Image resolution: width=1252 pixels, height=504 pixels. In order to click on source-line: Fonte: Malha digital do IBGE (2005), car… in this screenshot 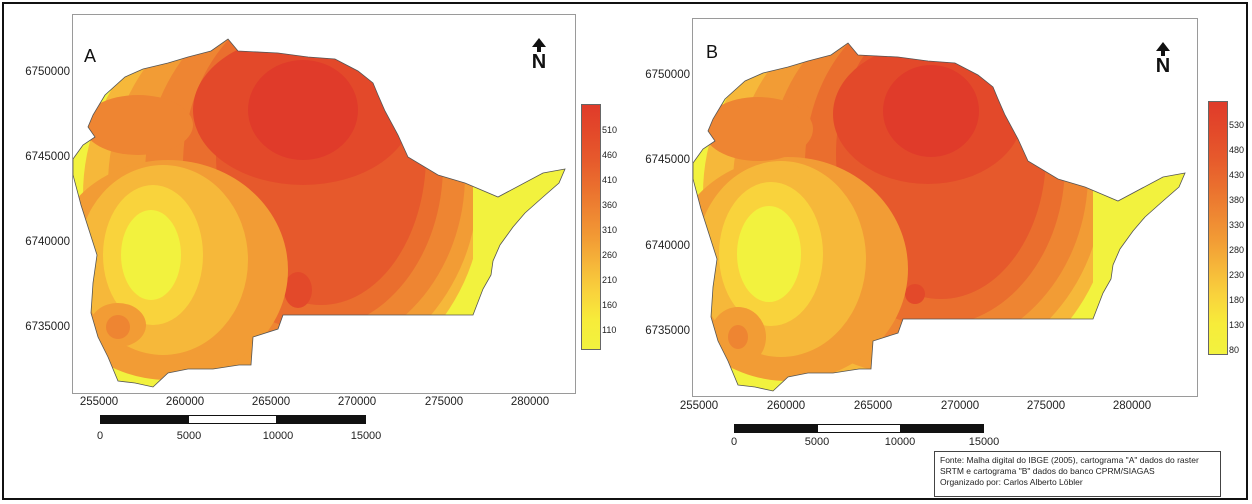, I will do `click(1069, 460)`.